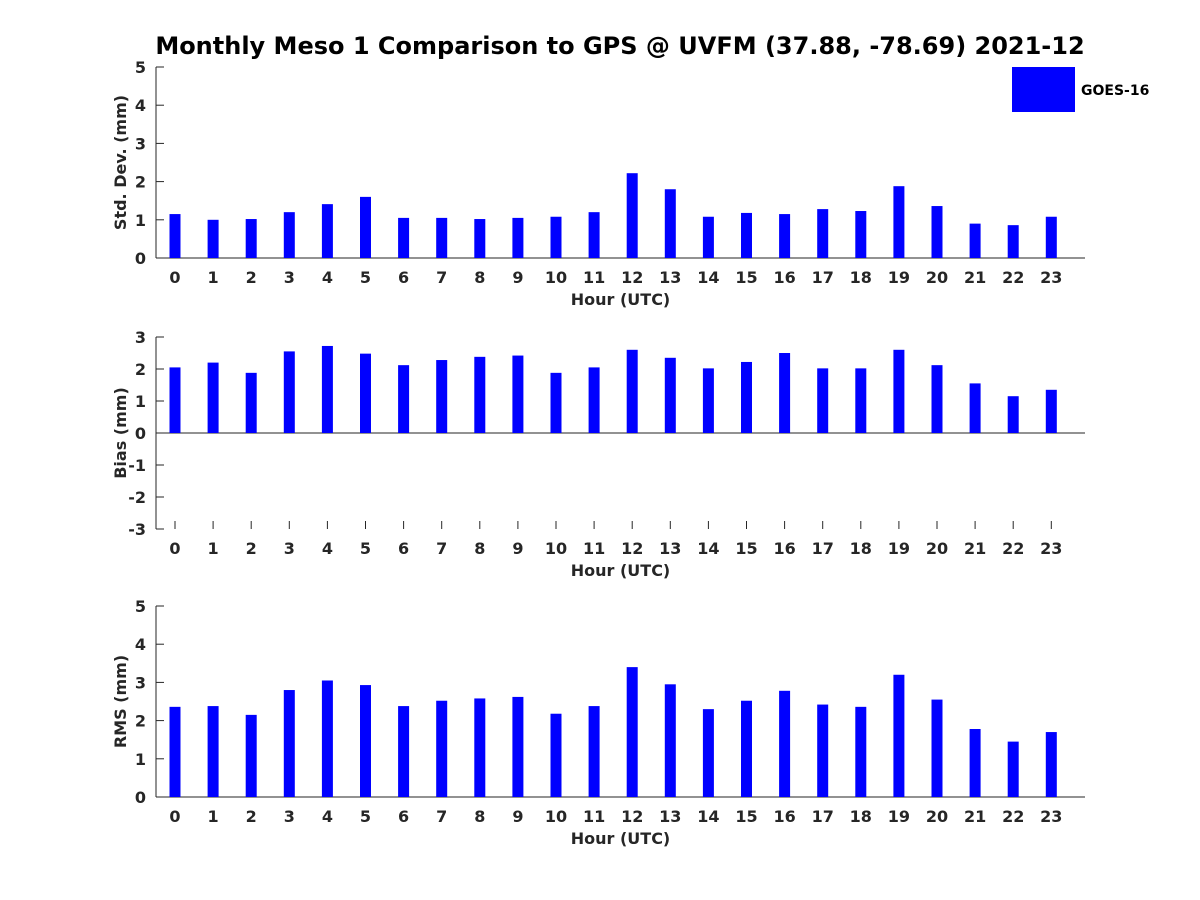  What do you see at coordinates (120, 162) in the screenshot?
I see `y-axis-label: Std. Dev. (mm)` at bounding box center [120, 162].